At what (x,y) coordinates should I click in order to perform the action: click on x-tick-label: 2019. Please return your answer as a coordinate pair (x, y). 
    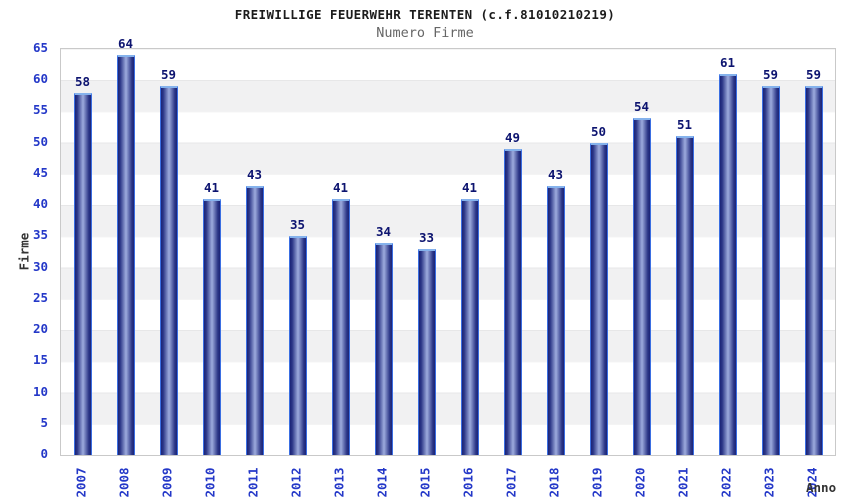
    Looking at the image, I should click on (597, 482).